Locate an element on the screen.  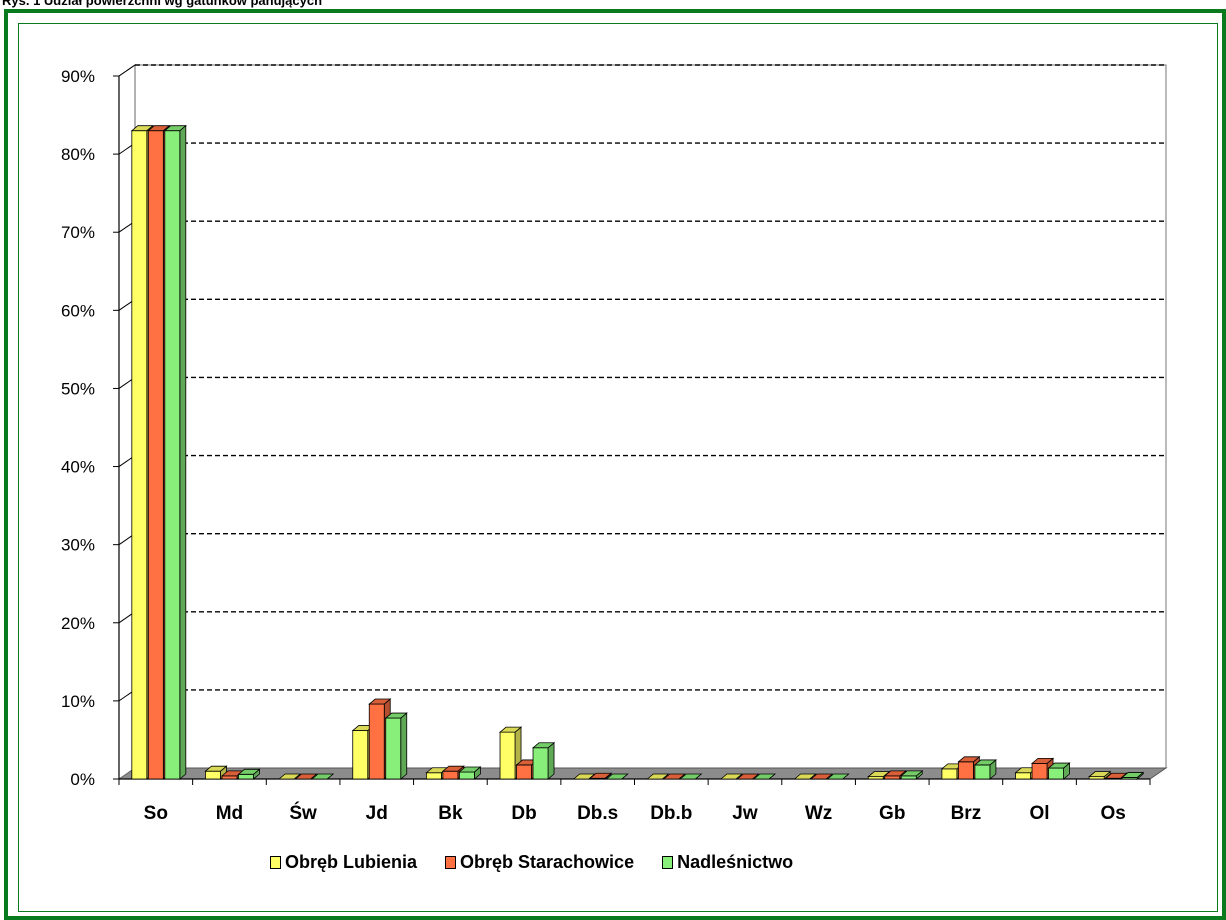
x-category-label: Jw is located at coordinates (745, 813).